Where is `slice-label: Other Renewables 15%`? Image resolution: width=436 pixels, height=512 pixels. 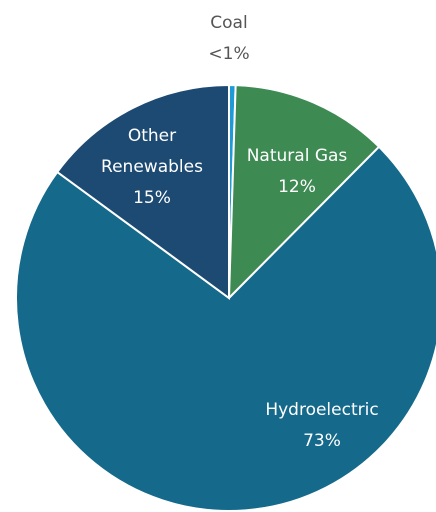 slice-label: Other Renewables 15% is located at coordinates (152, 167).